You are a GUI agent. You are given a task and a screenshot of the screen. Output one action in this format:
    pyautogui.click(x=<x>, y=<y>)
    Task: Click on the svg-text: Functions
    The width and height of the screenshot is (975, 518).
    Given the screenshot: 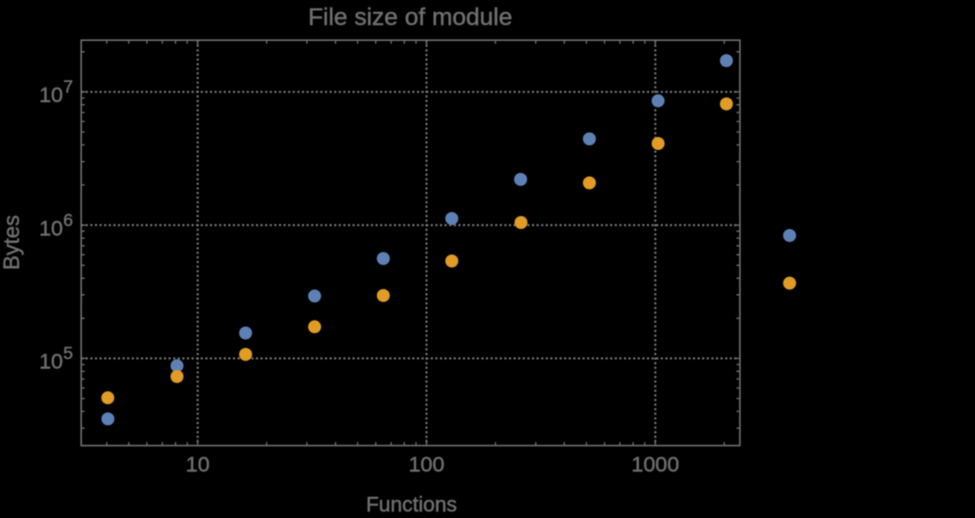 What is the action you would take?
    pyautogui.click(x=411, y=503)
    